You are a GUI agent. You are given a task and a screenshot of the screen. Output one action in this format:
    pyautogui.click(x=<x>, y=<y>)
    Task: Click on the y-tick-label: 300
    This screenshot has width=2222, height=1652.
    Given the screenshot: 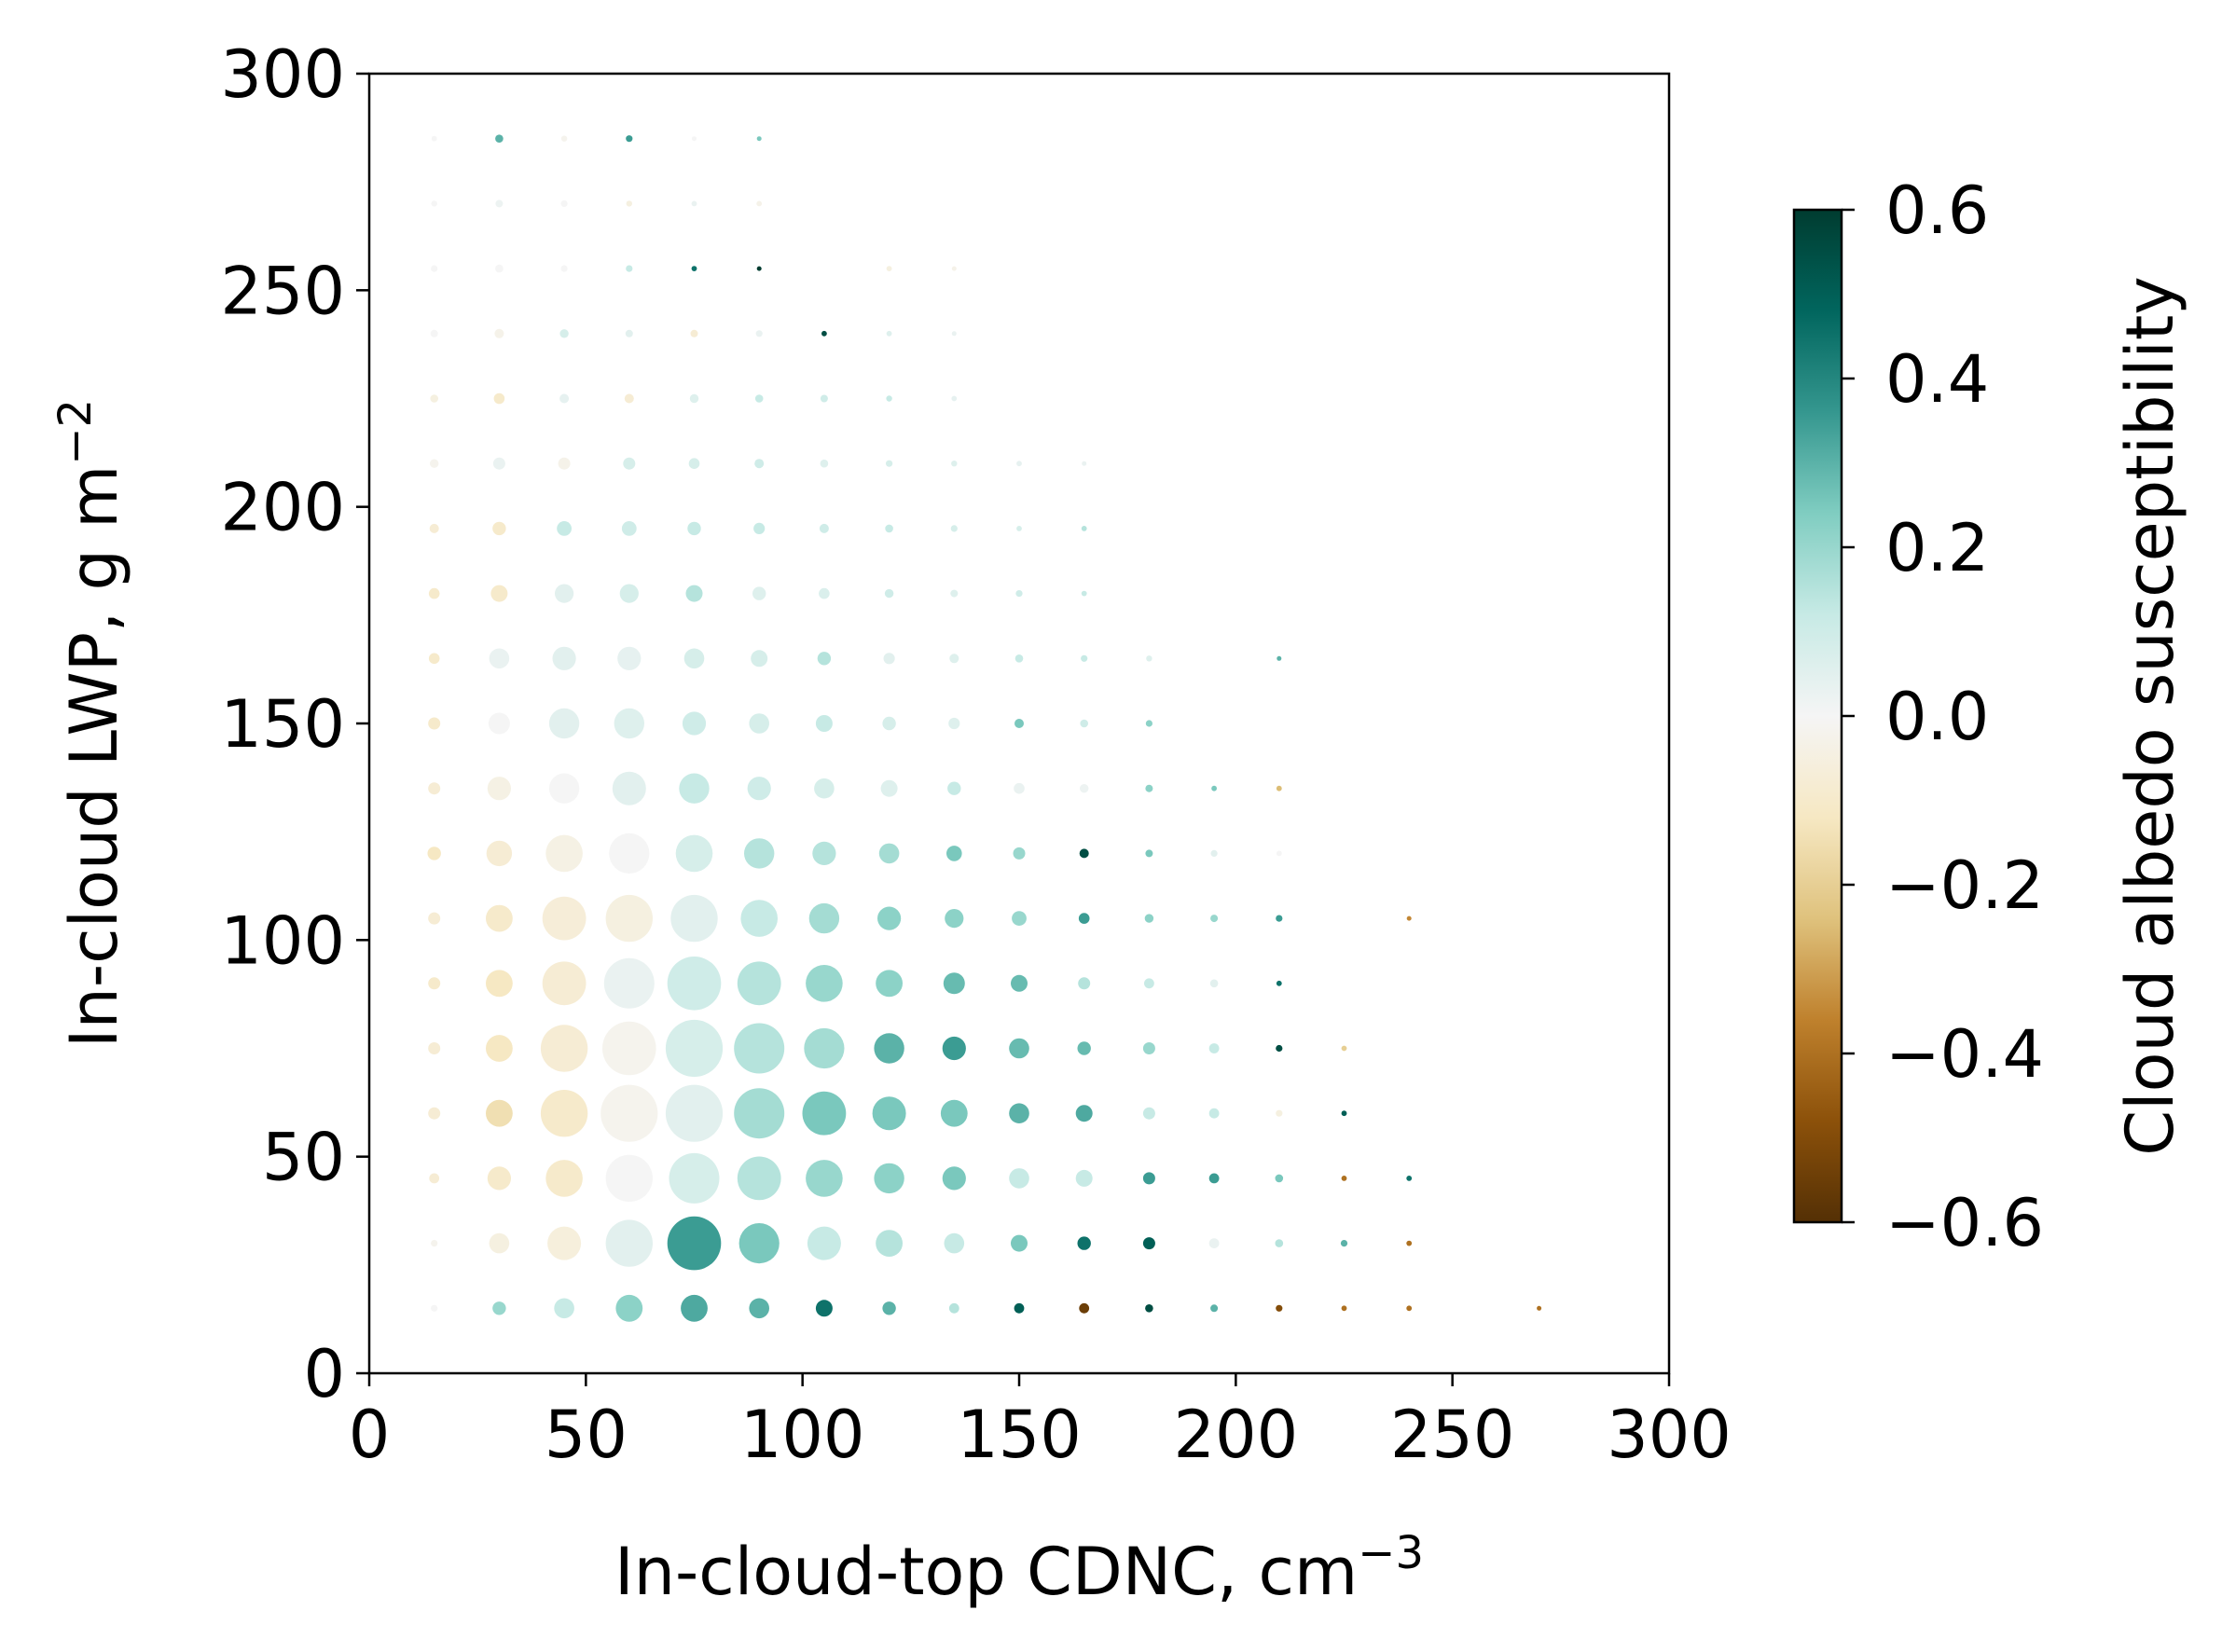 What is the action you would take?
    pyautogui.click(x=282, y=75)
    